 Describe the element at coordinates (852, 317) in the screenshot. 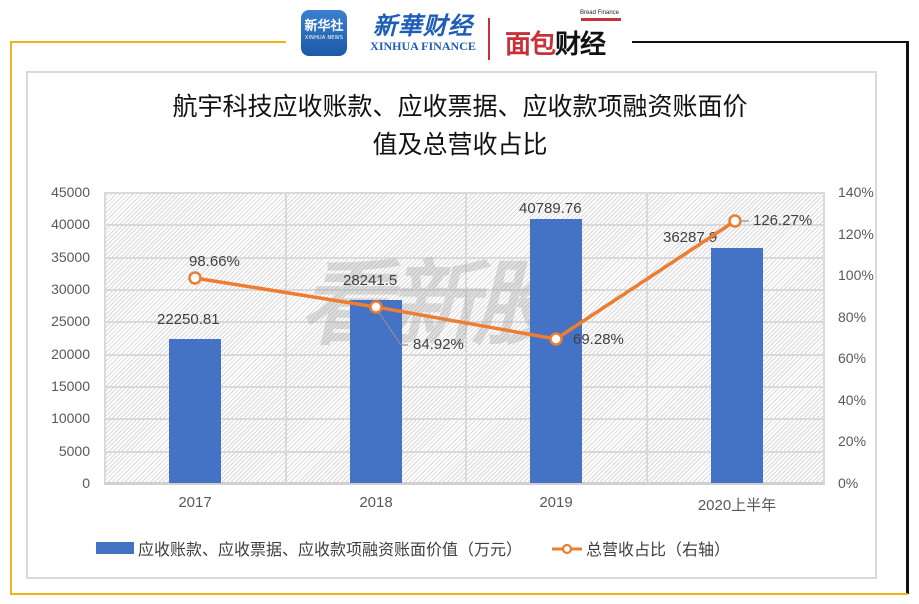

I see `right-axis-tick: 80%` at that location.